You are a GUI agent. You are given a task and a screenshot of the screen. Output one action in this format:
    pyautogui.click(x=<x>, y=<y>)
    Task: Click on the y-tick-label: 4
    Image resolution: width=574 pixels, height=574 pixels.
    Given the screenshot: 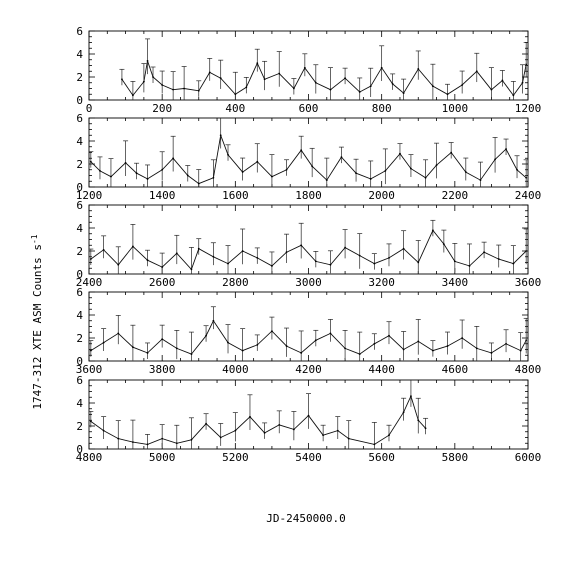 What is the action you would take?
    pyautogui.click(x=79, y=54)
    